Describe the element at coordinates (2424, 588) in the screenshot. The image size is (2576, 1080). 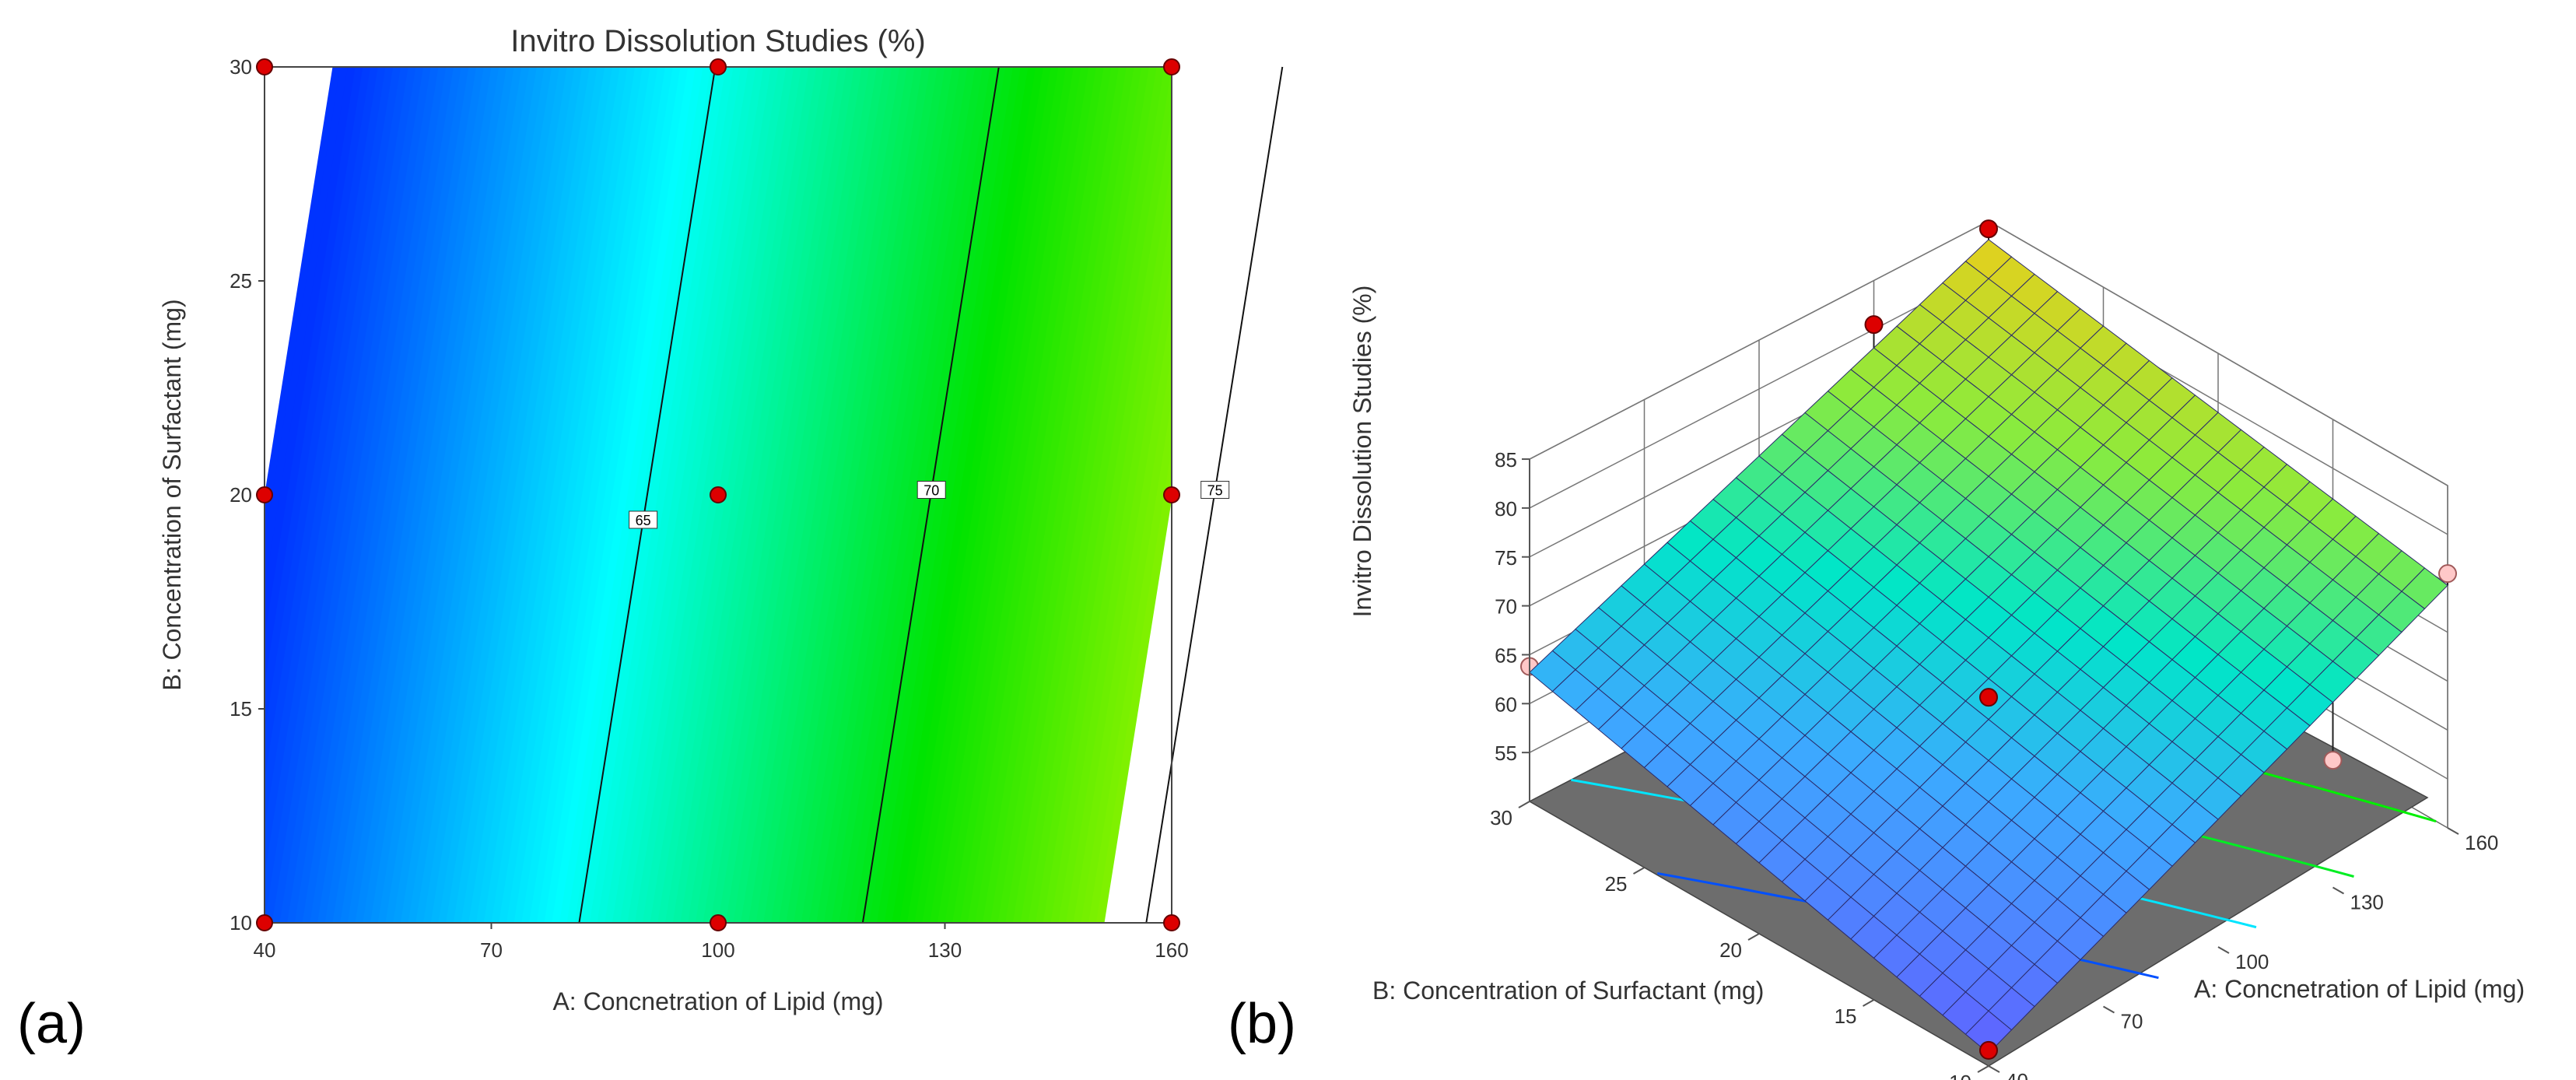
I see `surface-facet` at that location.